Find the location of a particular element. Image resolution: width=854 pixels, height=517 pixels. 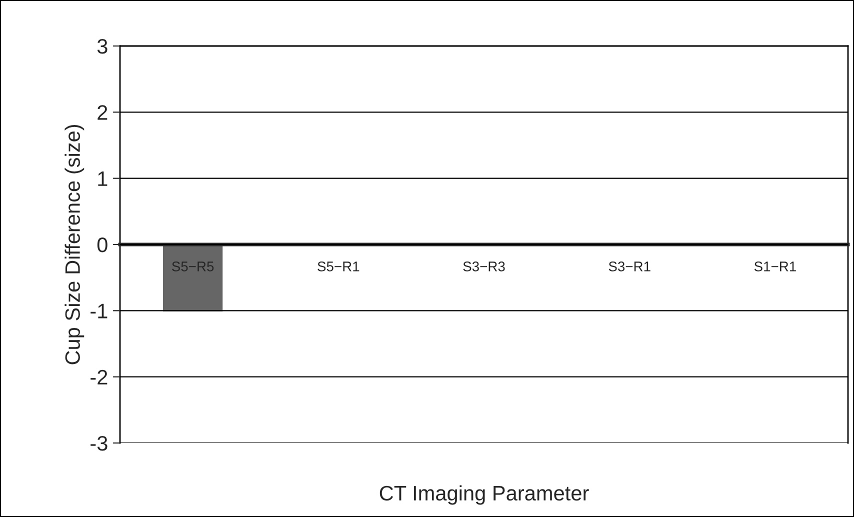

y-tick-label: -1 is located at coordinates (99, 311).